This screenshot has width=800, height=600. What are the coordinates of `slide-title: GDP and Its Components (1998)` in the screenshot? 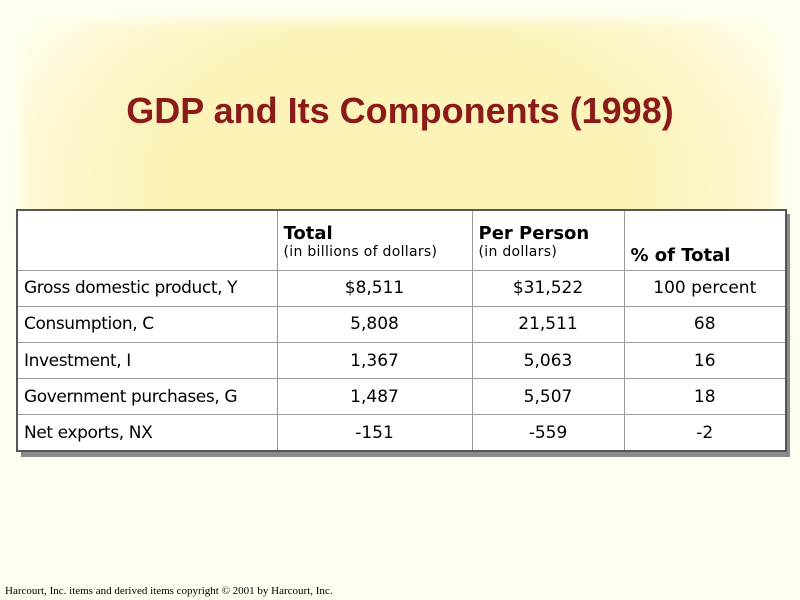 It's located at (400, 110).